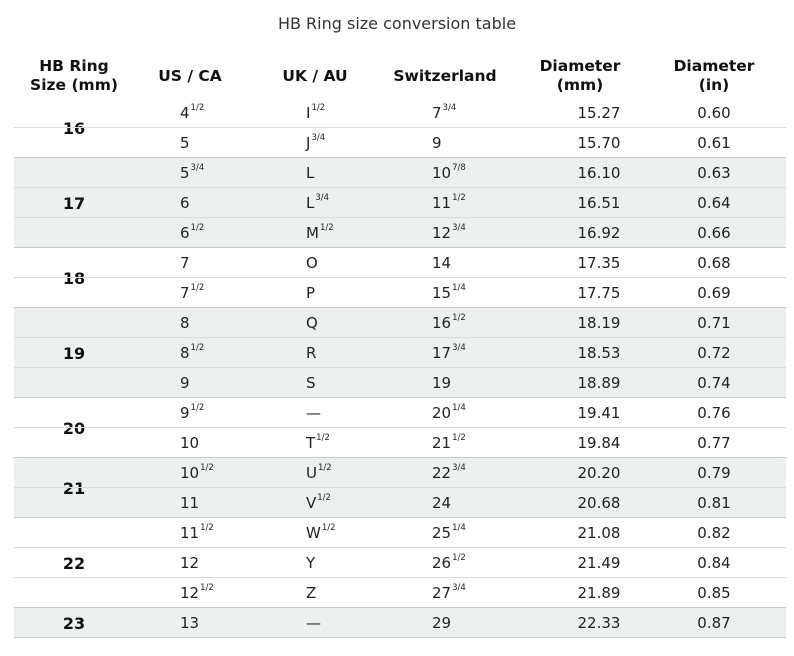 This screenshot has width=794, height=656. What do you see at coordinates (185, 203) in the screenshot?
I see `us-ca-cell-value: 6` at bounding box center [185, 203].